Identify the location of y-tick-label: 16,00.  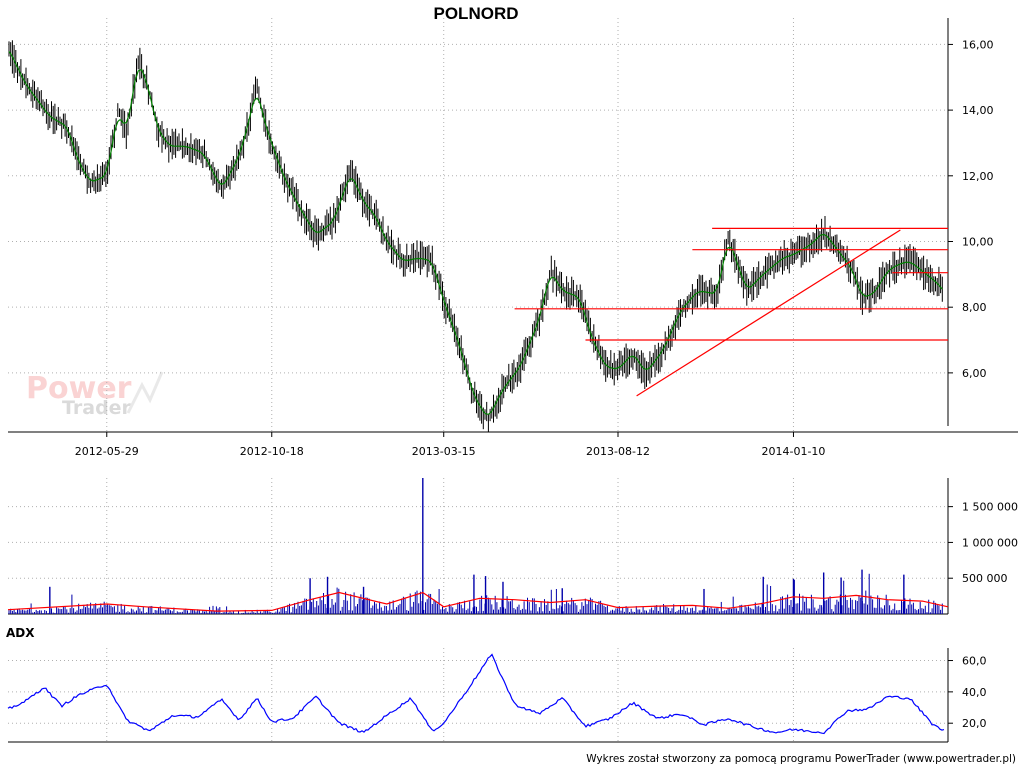
(978, 44).